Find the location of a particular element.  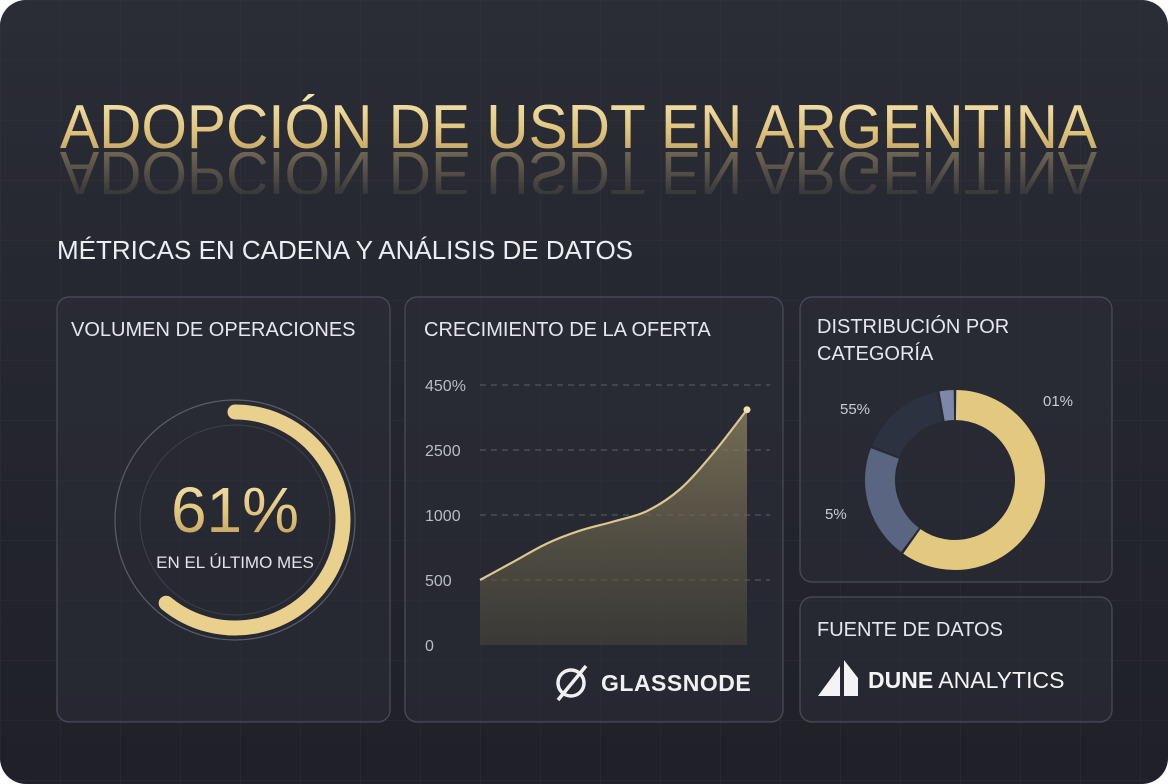

gauge-value: 61% is located at coordinates (235, 510).